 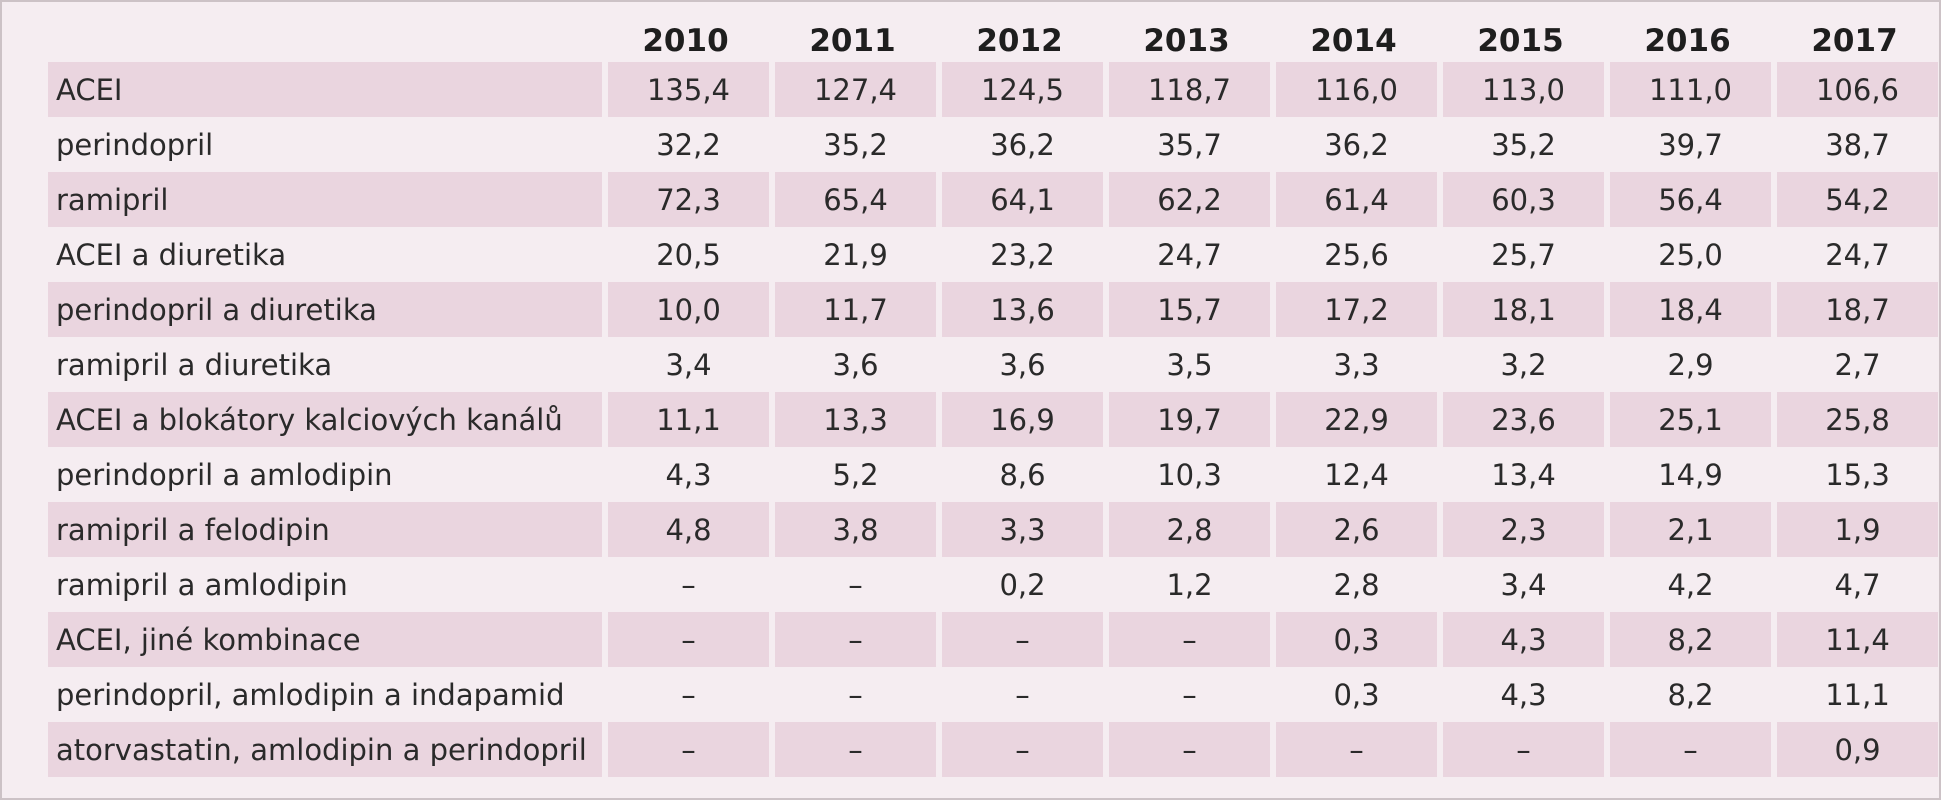 What do you see at coordinates (1189, 474) in the screenshot?
I see `value-cell: 10,3` at bounding box center [1189, 474].